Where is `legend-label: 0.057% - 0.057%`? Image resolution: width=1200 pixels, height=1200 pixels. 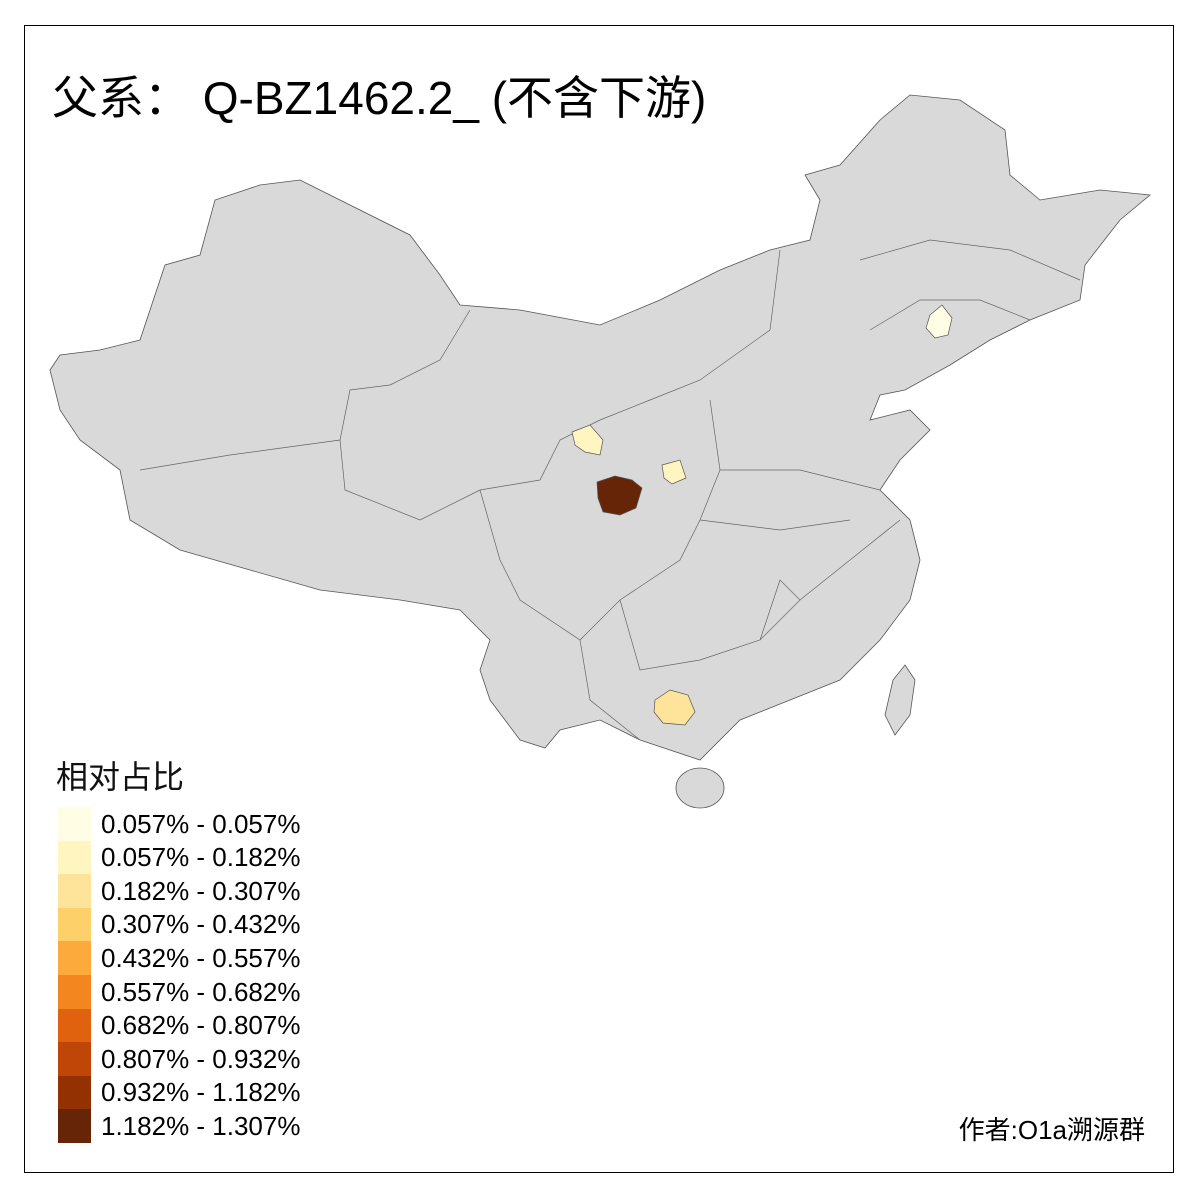 legend-label: 0.057% - 0.057% is located at coordinates (201, 823).